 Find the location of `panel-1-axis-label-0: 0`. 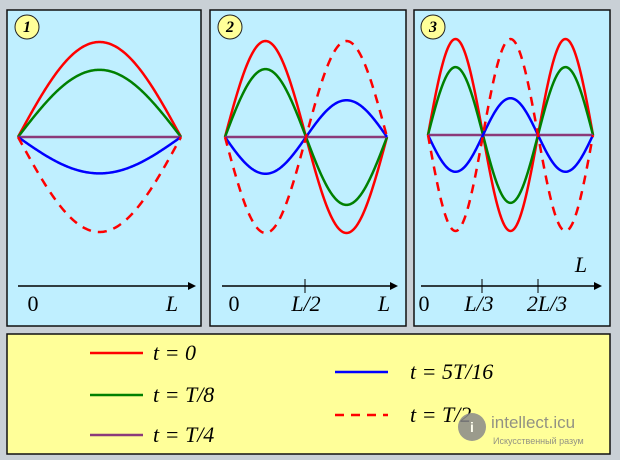

panel-1-axis-label-0: 0 is located at coordinates (33, 303).